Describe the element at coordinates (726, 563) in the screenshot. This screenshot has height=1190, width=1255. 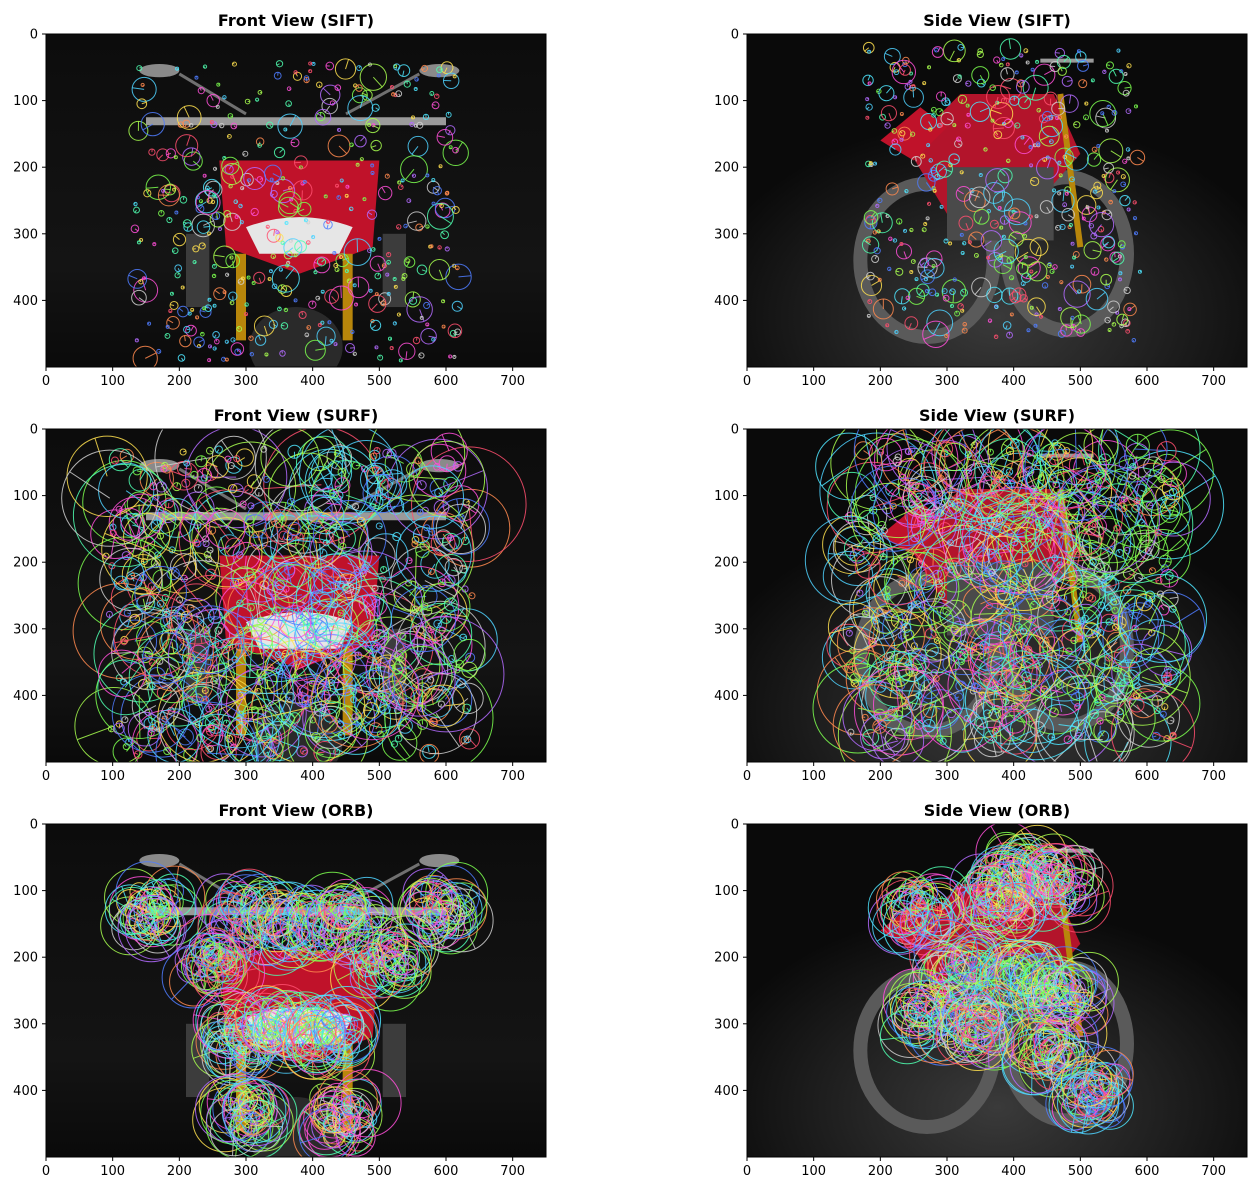
I see `y-tick-label: 200` at that location.